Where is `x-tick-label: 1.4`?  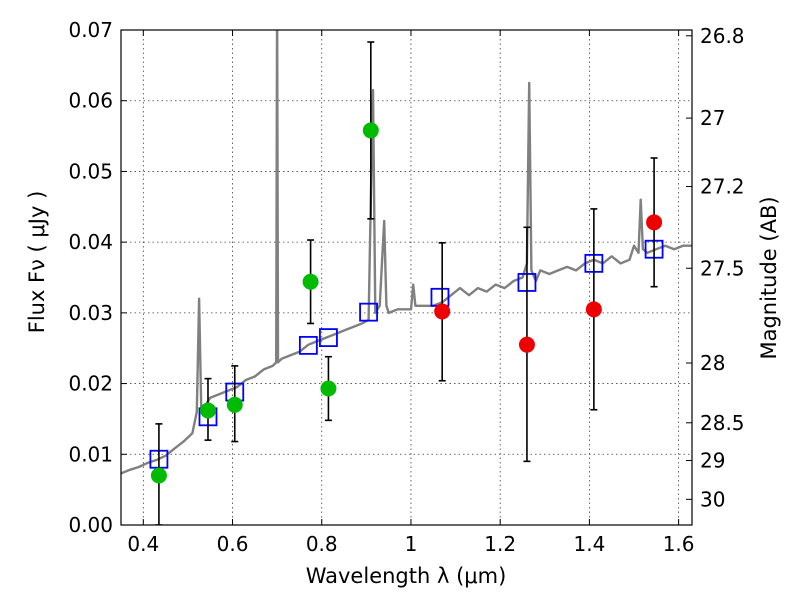
x-tick-label: 1.4 is located at coordinates (589, 544).